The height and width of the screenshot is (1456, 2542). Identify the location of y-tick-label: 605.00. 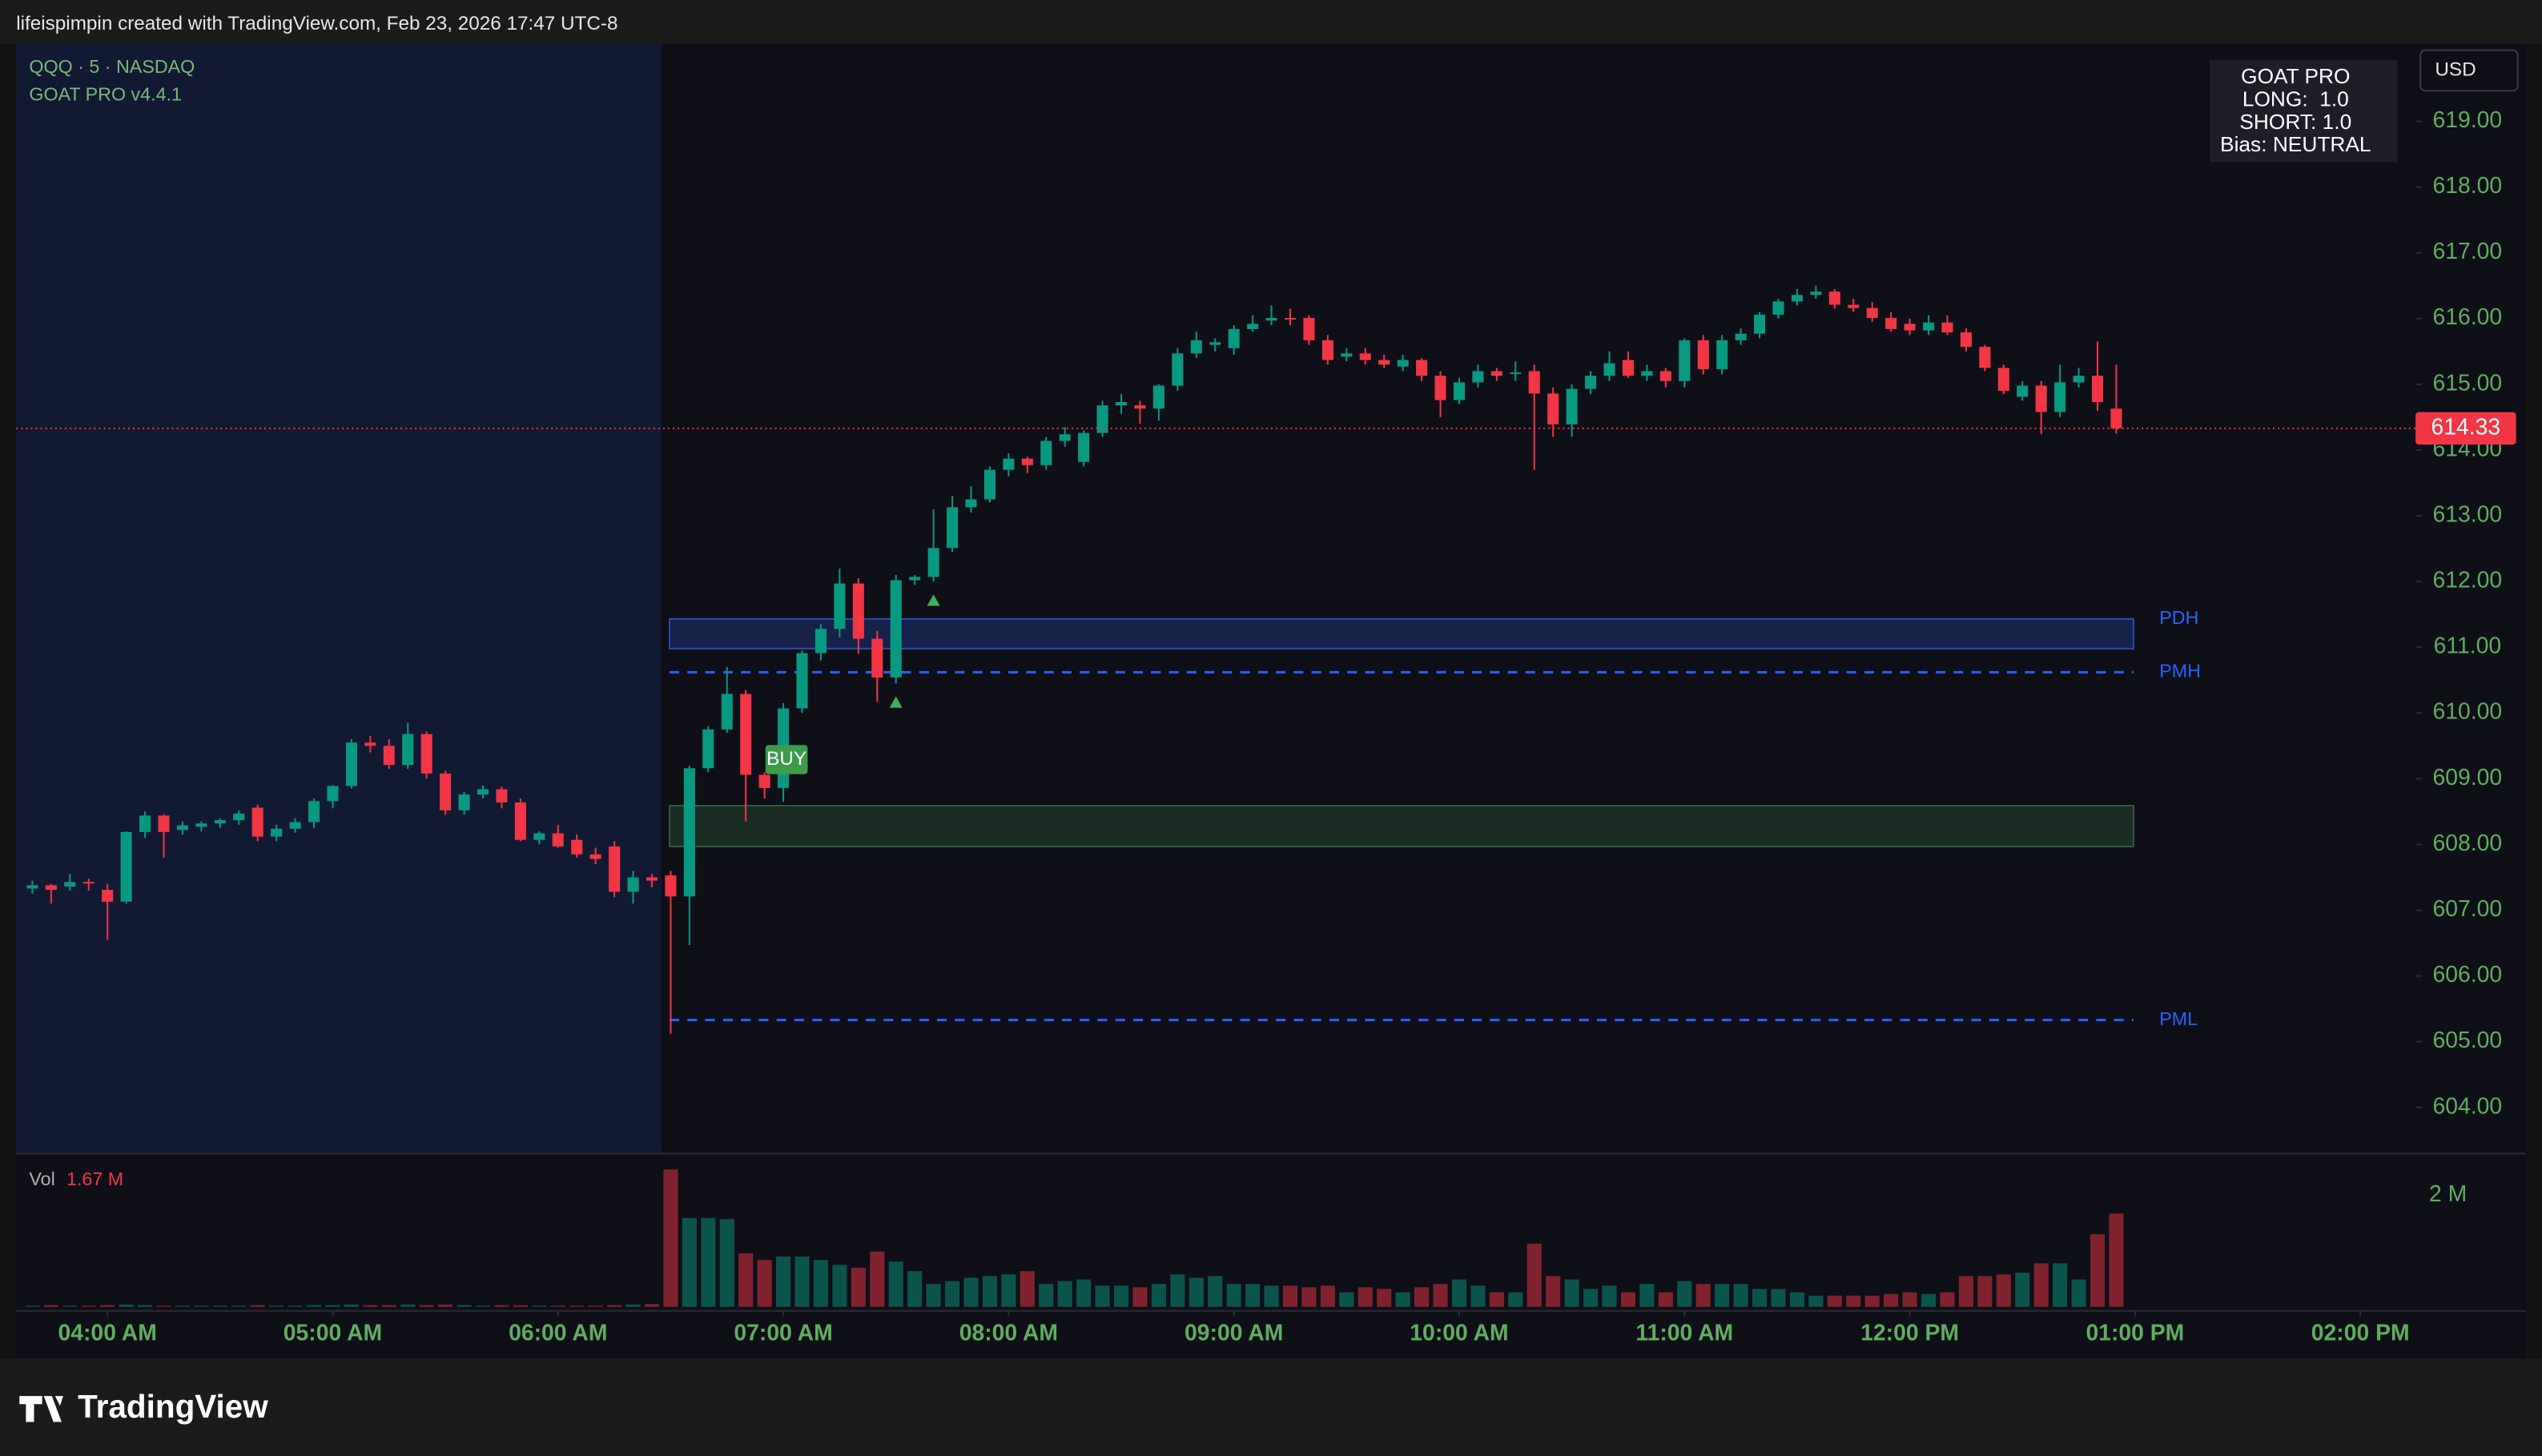
(2468, 1040).